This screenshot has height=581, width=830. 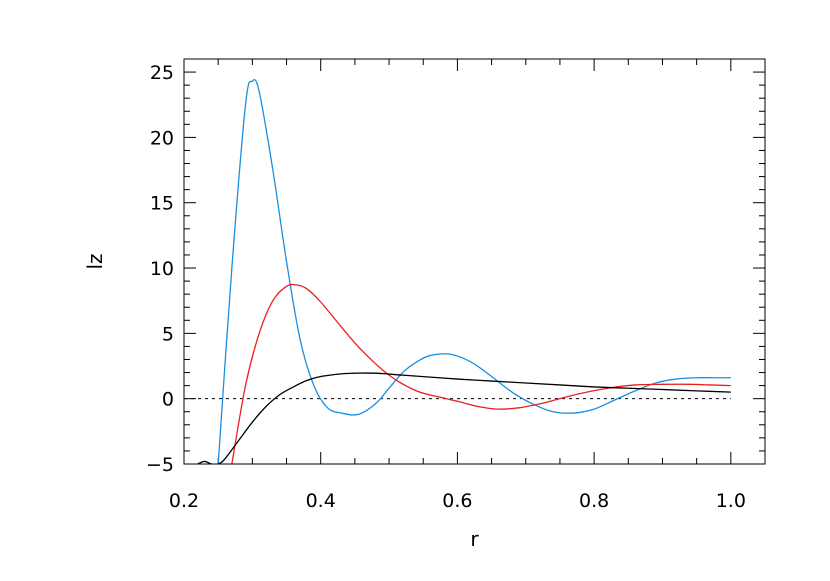 What do you see at coordinates (162, 138) in the screenshot?
I see `y-tick-label: 20` at bounding box center [162, 138].